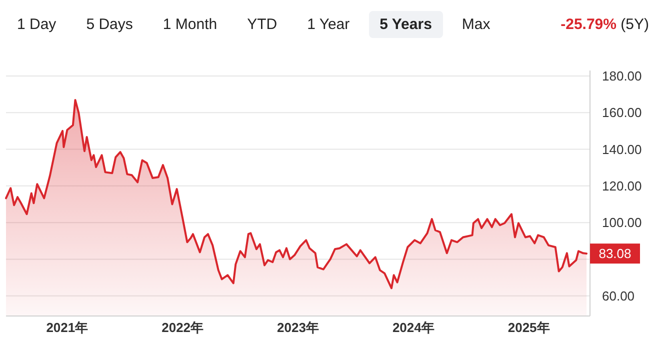 This screenshot has height=343, width=657. I want to click on x-tick-label: 2021年, so click(67, 327).